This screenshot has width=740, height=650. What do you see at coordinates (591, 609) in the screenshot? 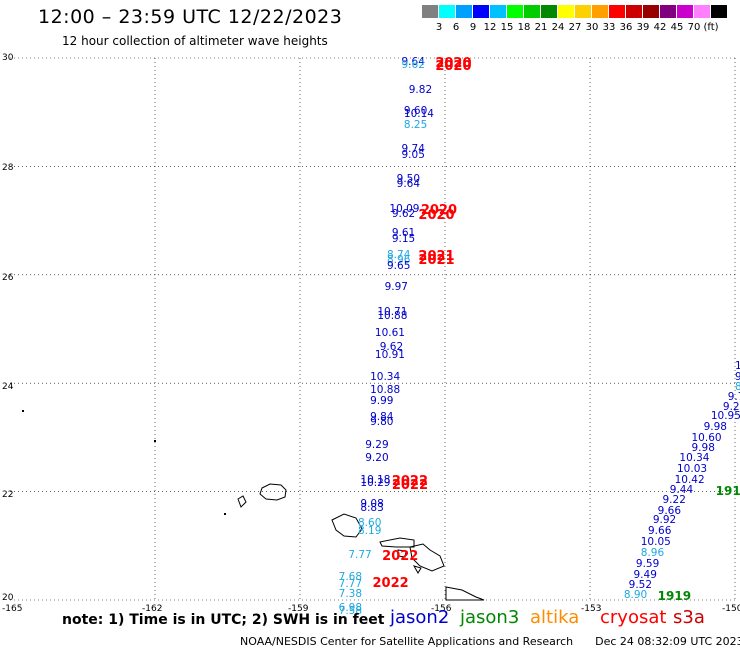
I see `lon-label-153: -153` at bounding box center [591, 609].